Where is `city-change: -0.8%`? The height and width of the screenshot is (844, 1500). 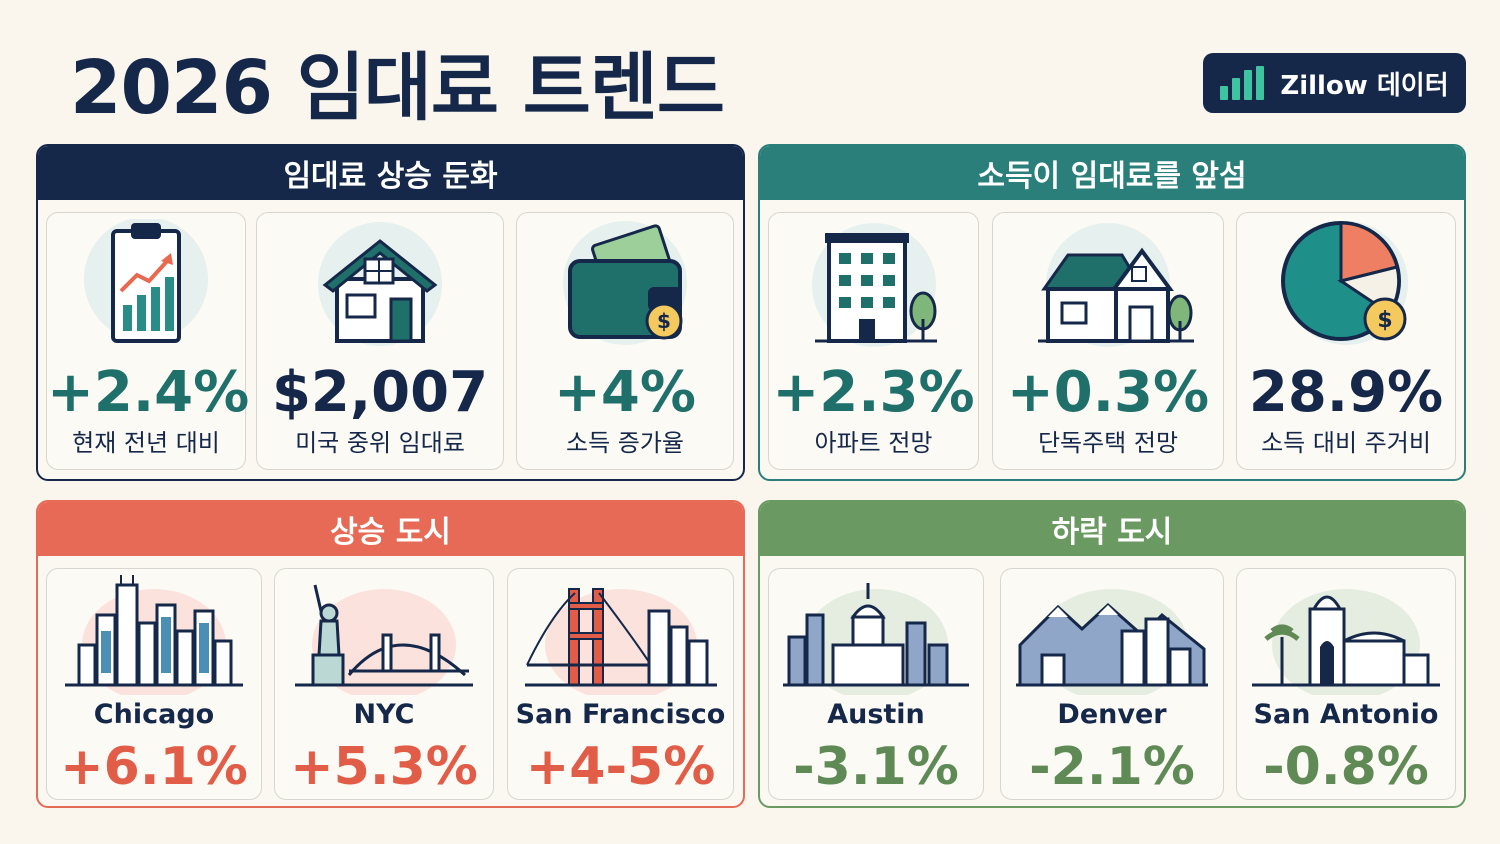 city-change: -0.8% is located at coordinates (1346, 767).